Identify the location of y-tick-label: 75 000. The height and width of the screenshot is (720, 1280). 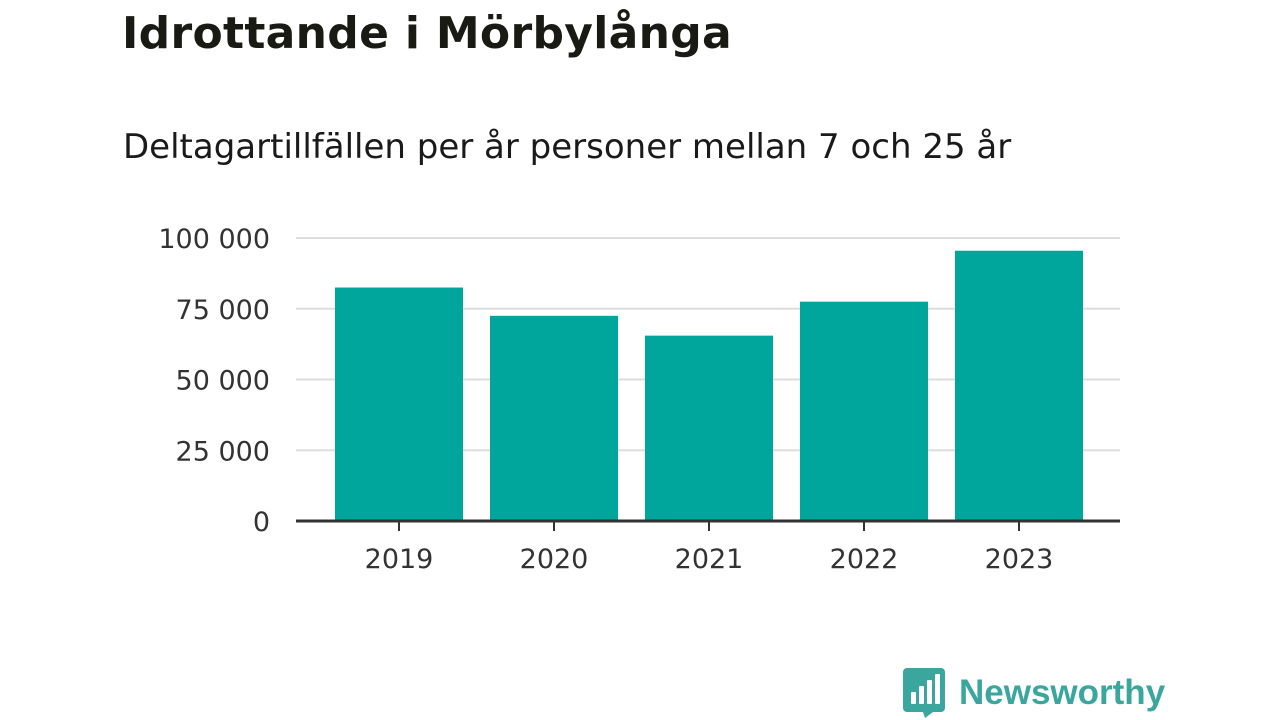
(223, 310).